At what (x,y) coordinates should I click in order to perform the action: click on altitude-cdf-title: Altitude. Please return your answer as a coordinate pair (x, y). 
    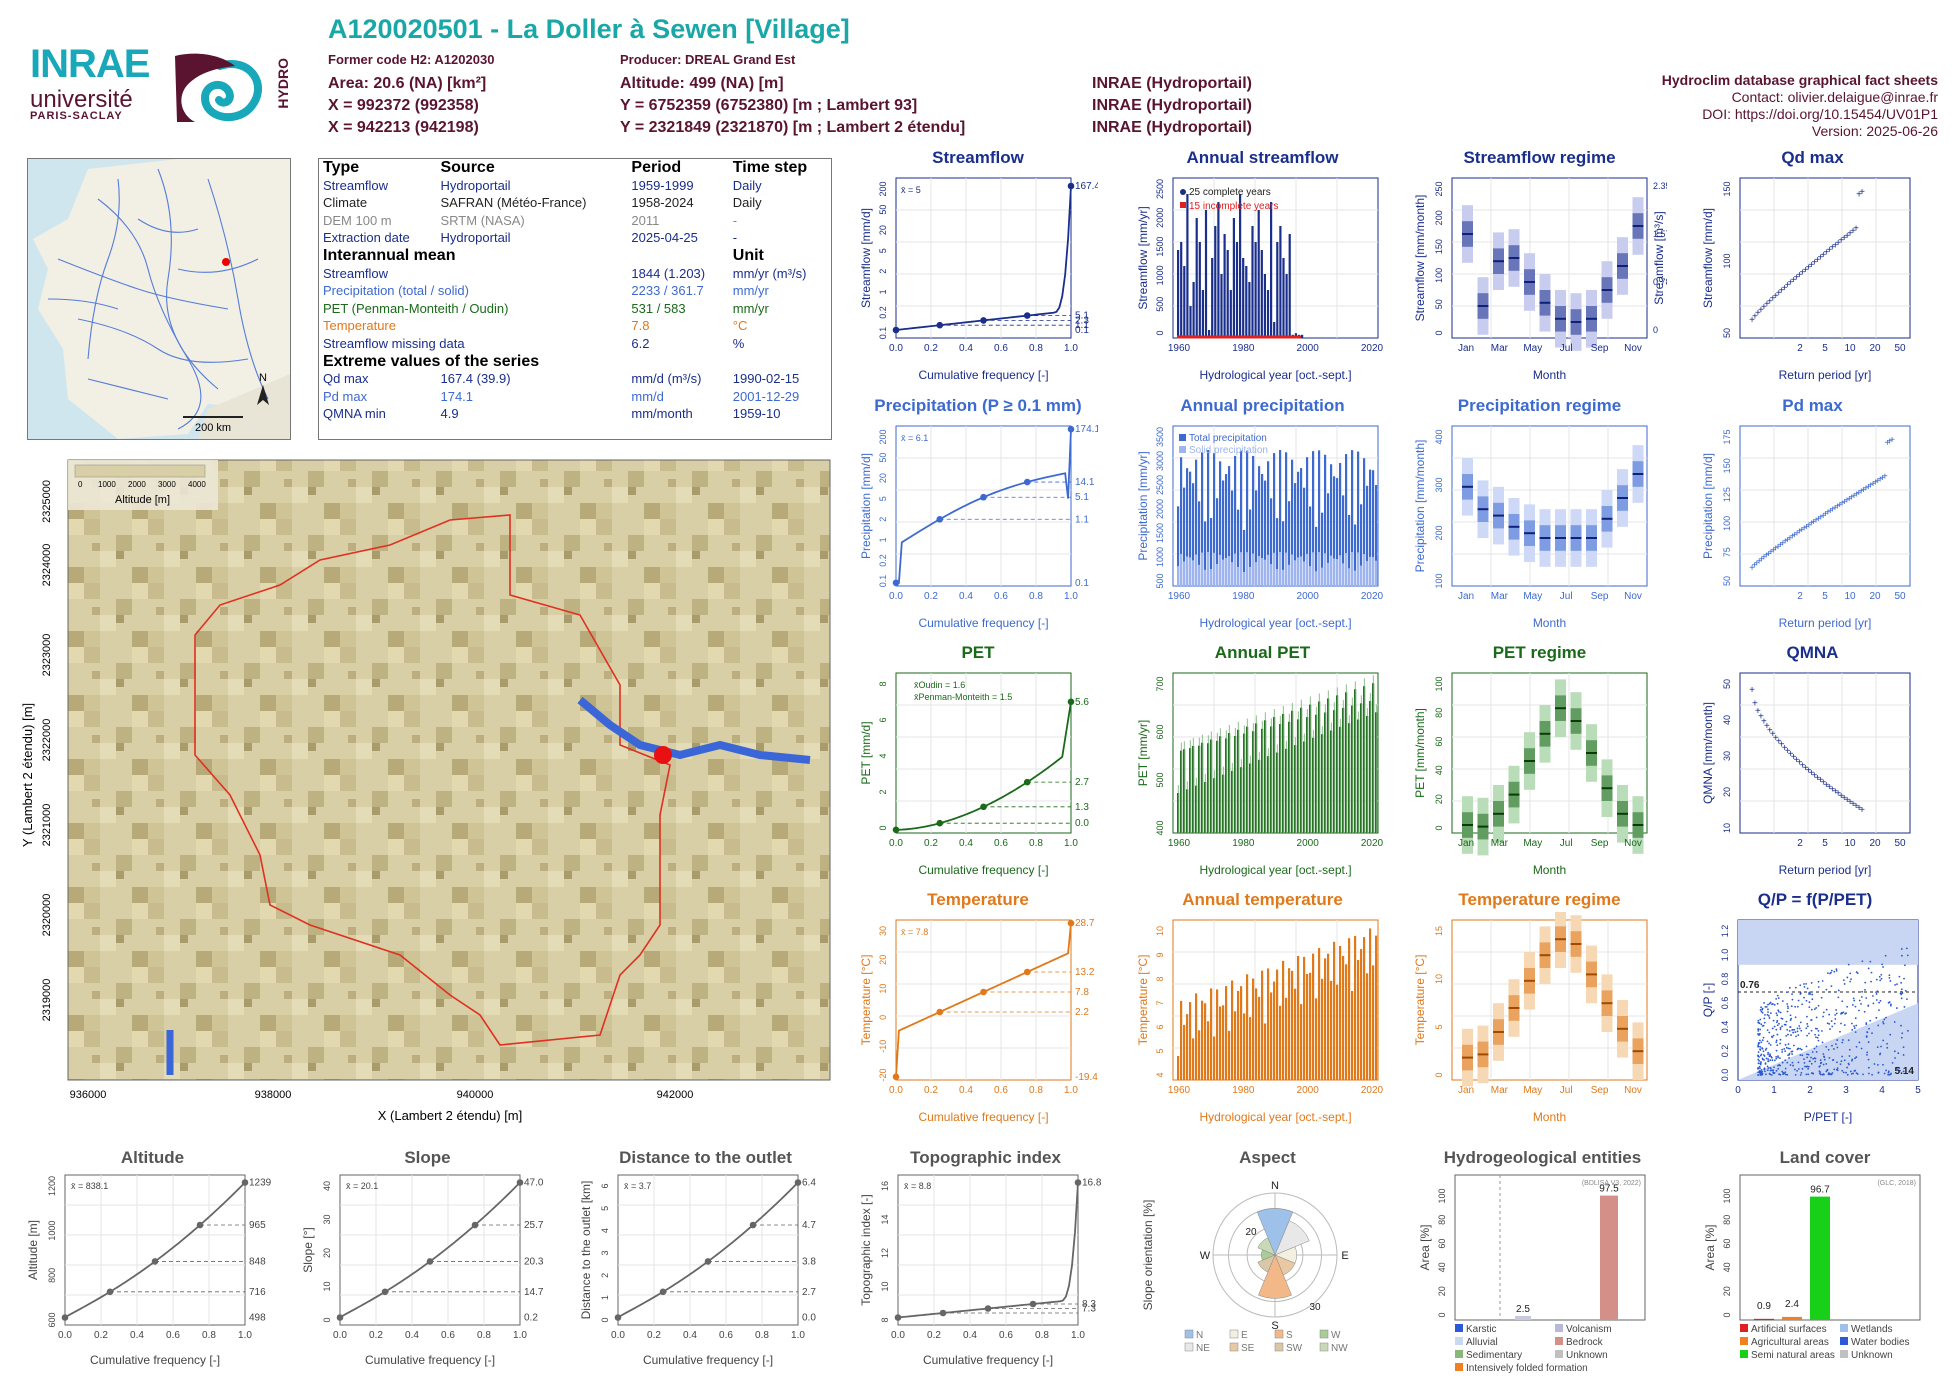
    Looking at the image, I should click on (152, 1157).